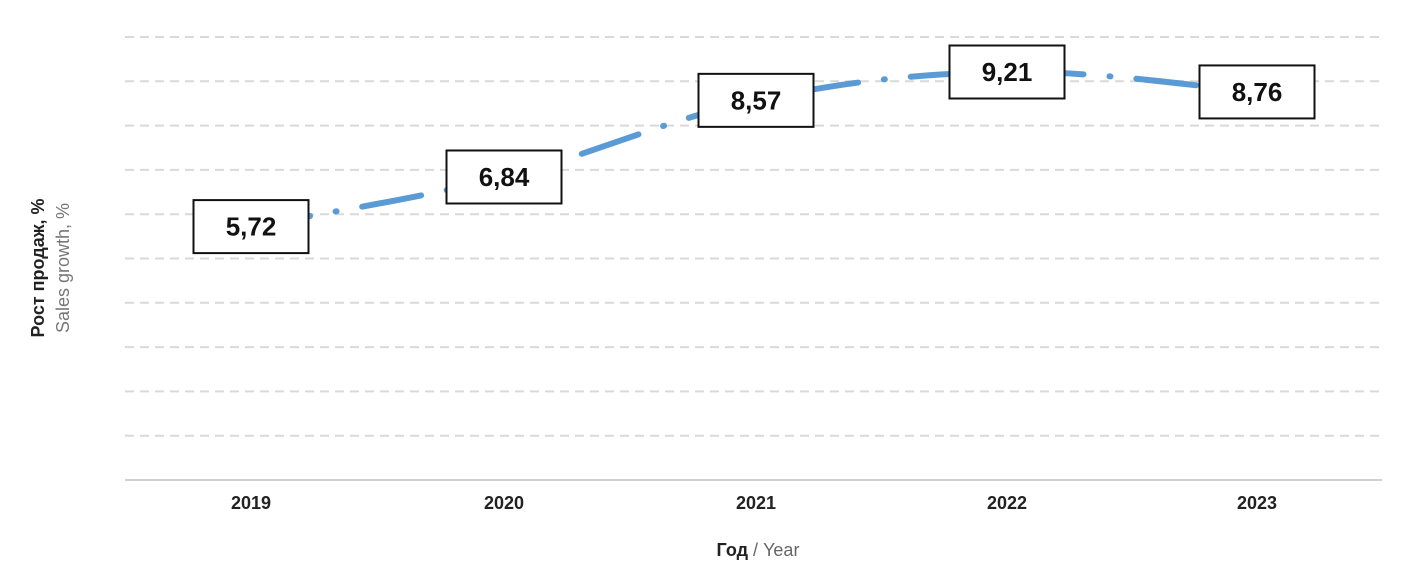  I want to click on data-label-text: 6,84, so click(504, 177).